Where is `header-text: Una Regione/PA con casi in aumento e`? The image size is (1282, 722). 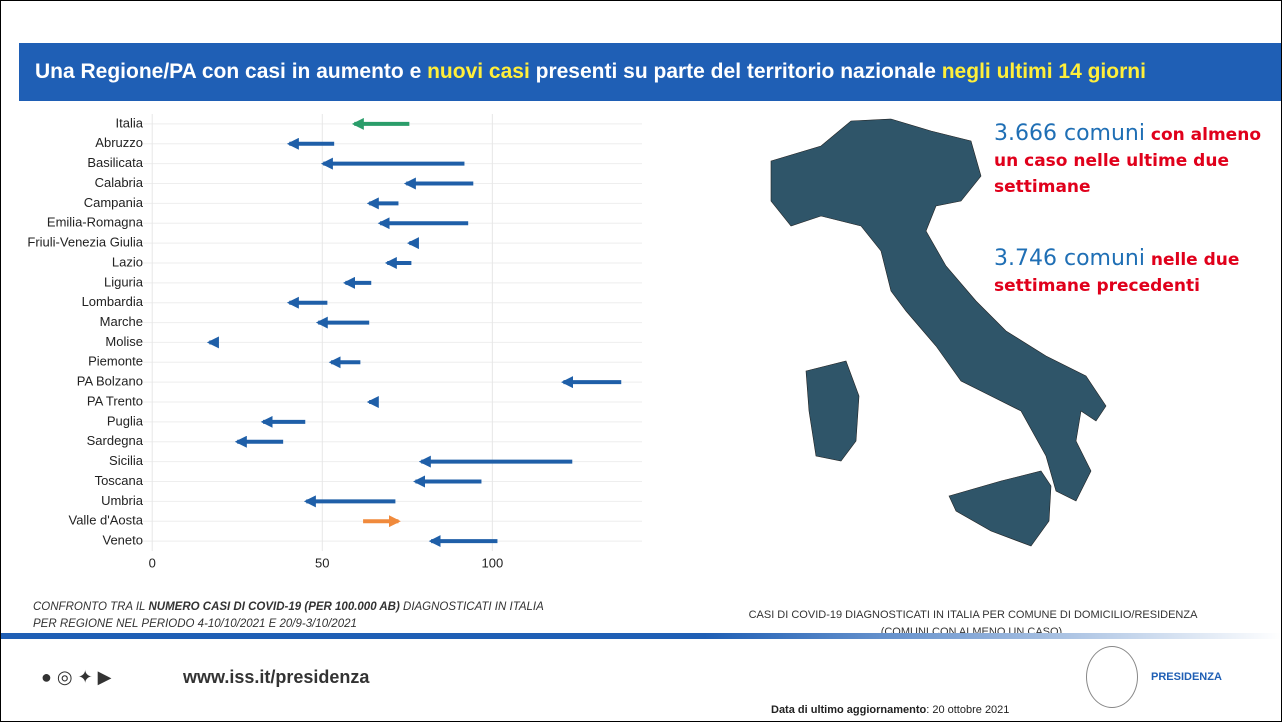 header-text: Una Regione/PA con casi in aumento e is located at coordinates (231, 71).